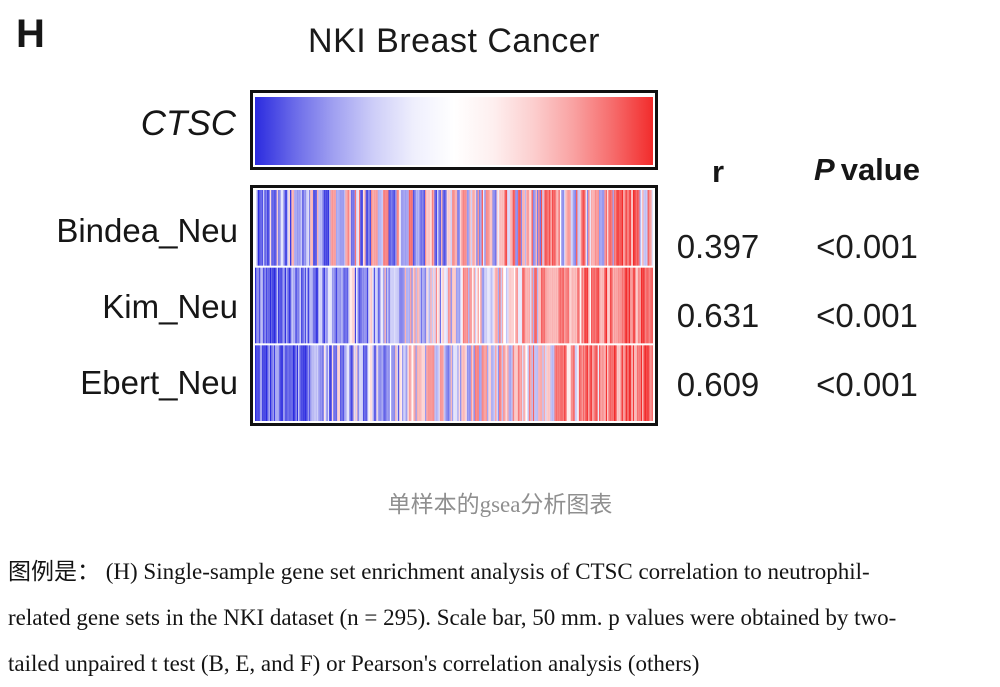 The width and height of the screenshot is (1000, 687). Describe the element at coordinates (500, 504) in the screenshot. I see `figure-caption-cn: 单样本的gsea分析图表` at that location.